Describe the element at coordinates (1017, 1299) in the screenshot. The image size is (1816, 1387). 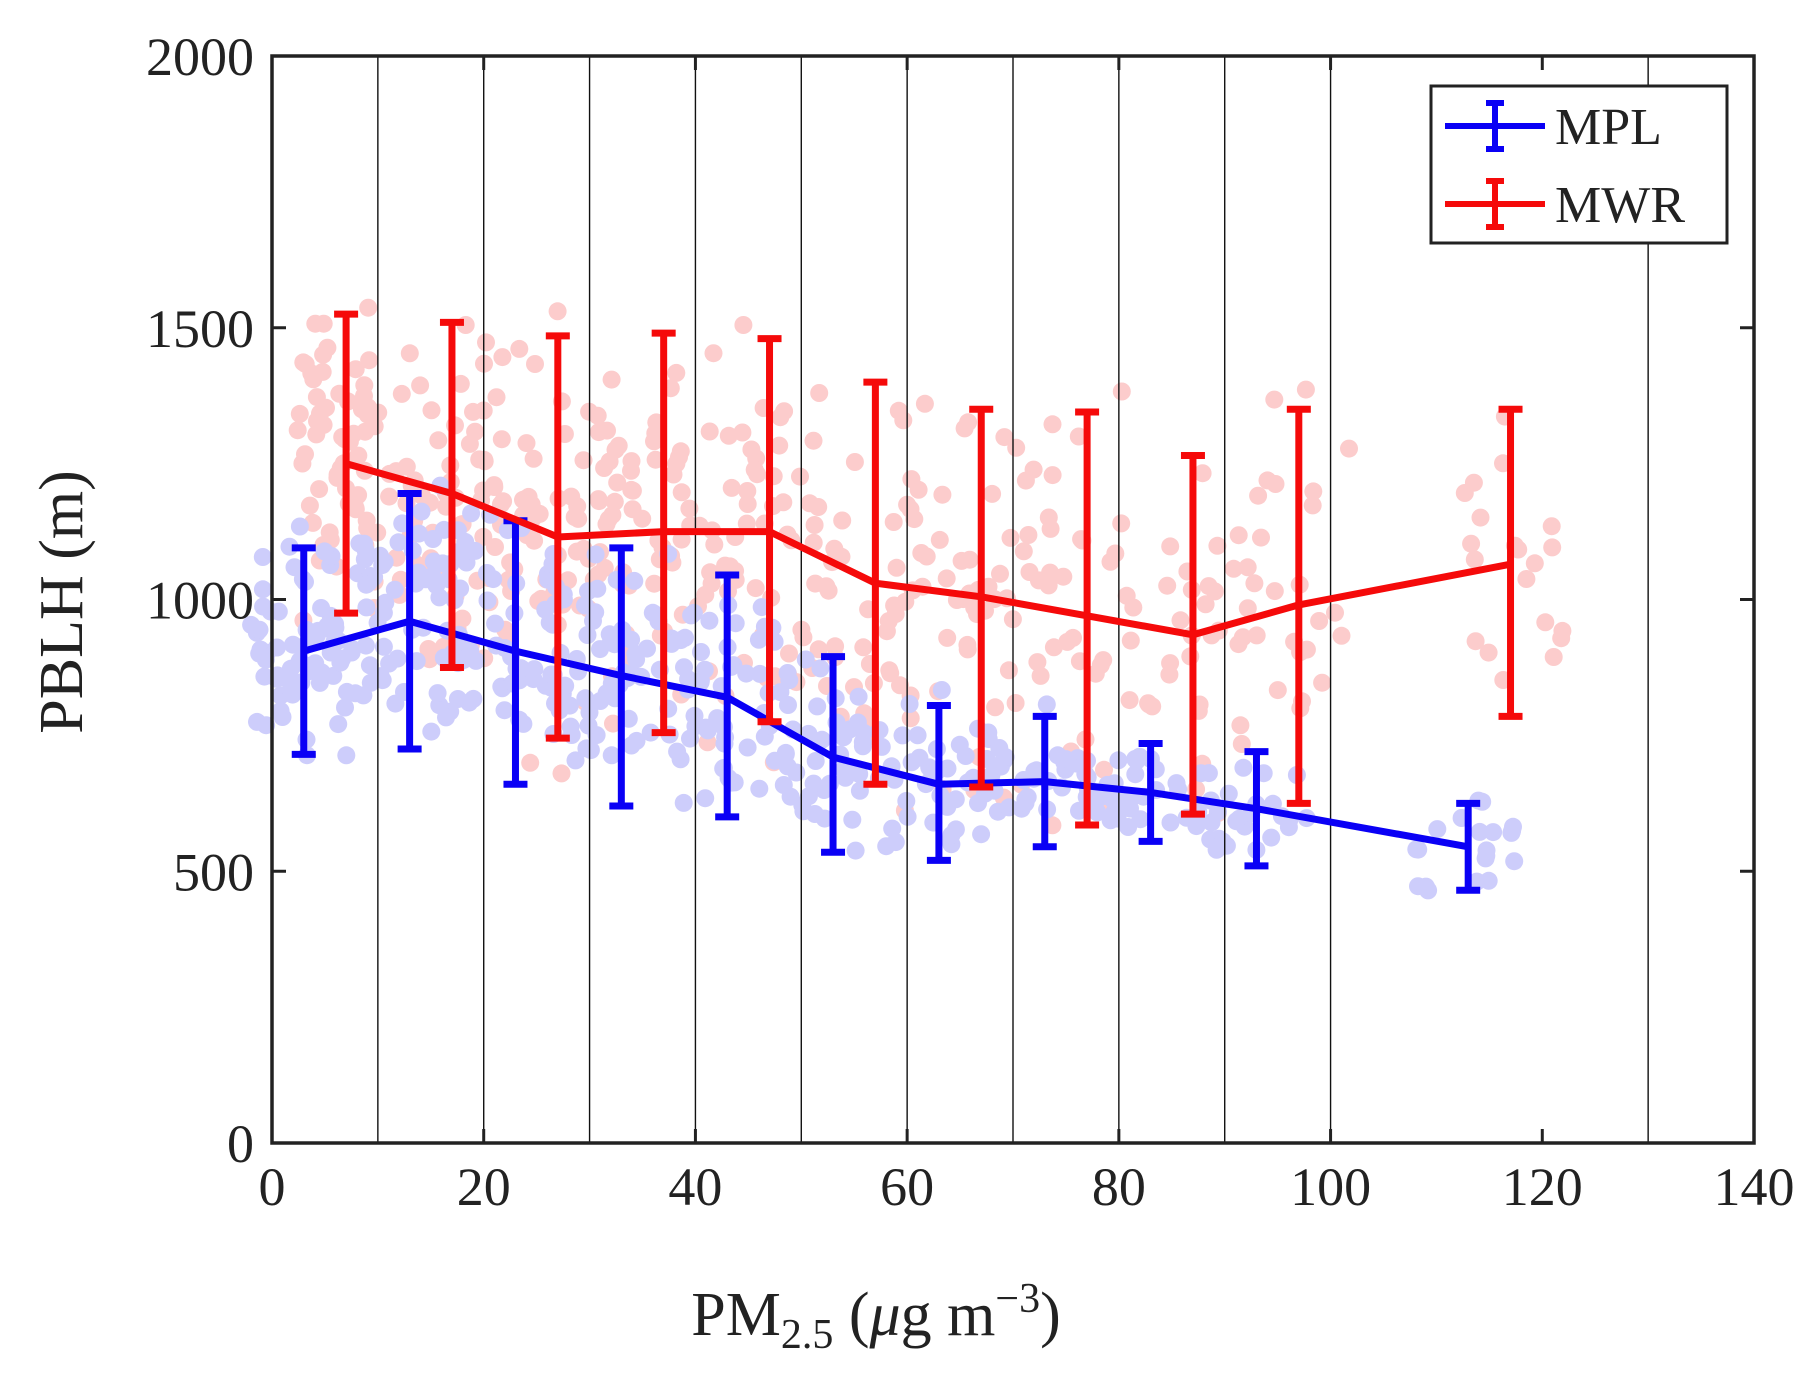
I see `x-axis-title-superscript: −3` at that location.